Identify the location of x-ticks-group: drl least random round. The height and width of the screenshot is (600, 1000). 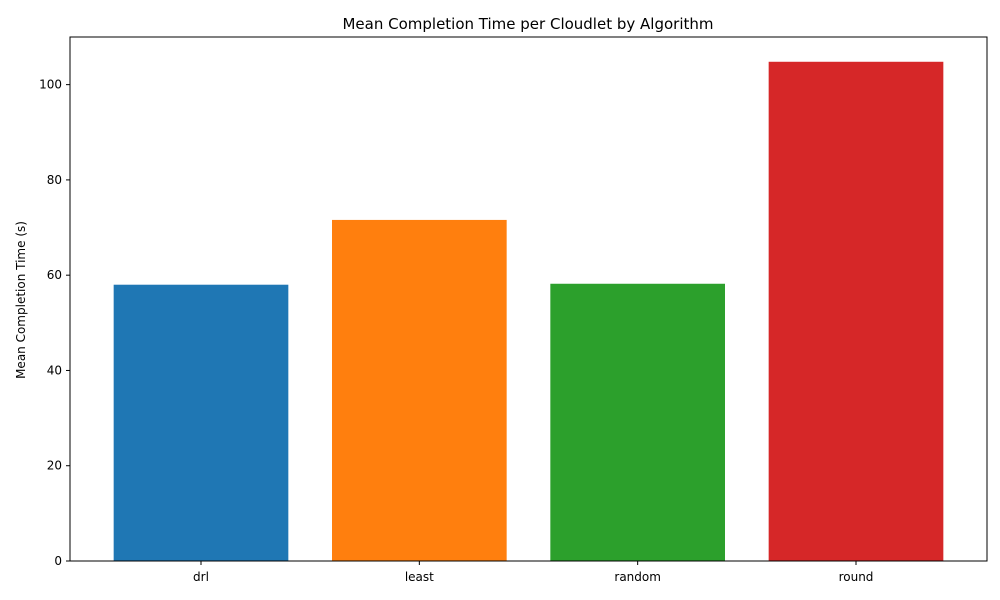
(533, 572).